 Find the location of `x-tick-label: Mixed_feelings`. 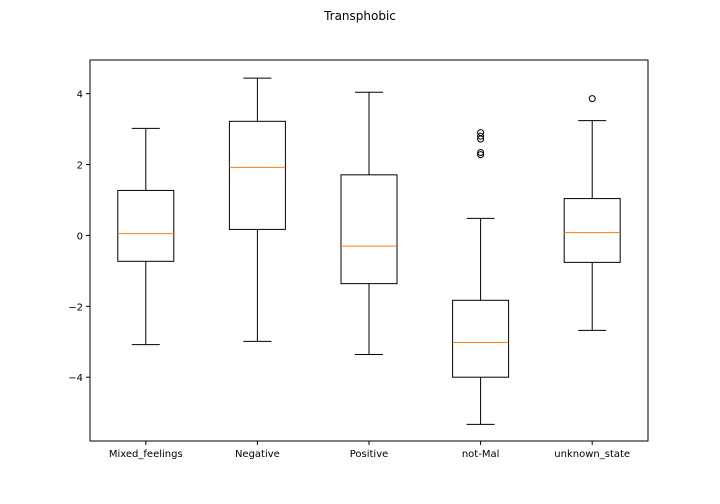

x-tick-label: Mixed_feelings is located at coordinates (146, 454).